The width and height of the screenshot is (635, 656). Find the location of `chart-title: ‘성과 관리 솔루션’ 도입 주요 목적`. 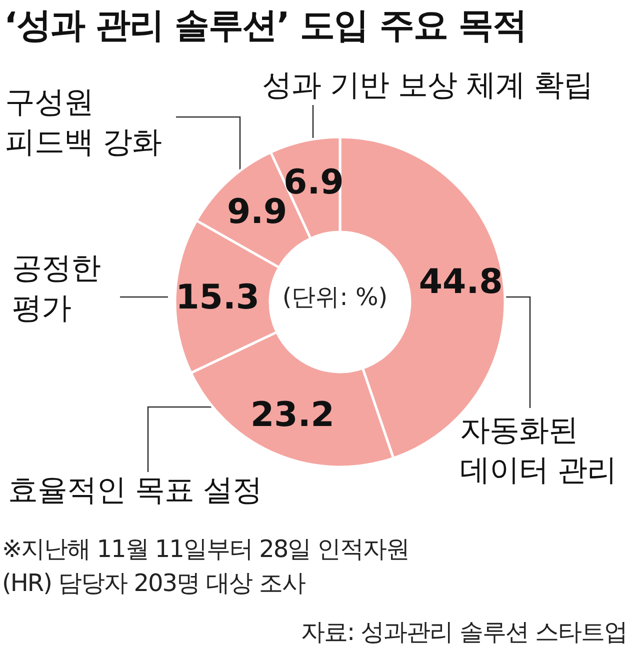

chart-title: ‘성과 관리 솔루션’ 도입 주요 목적 is located at coordinates (265, 26).